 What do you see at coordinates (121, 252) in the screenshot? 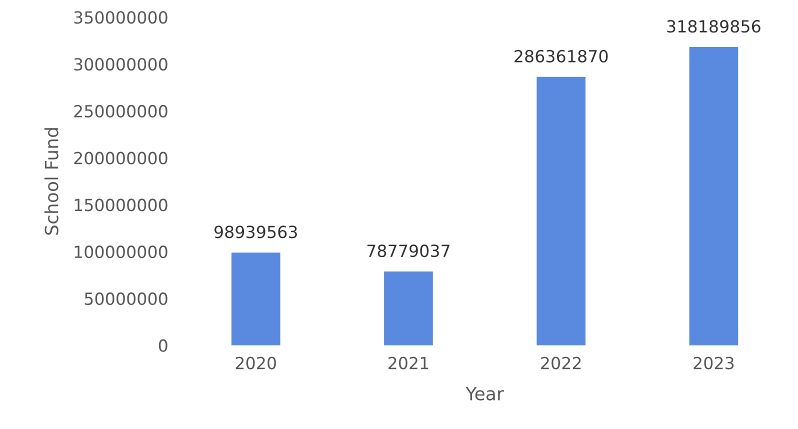
I see `y-tick-label: 100000000` at bounding box center [121, 252].